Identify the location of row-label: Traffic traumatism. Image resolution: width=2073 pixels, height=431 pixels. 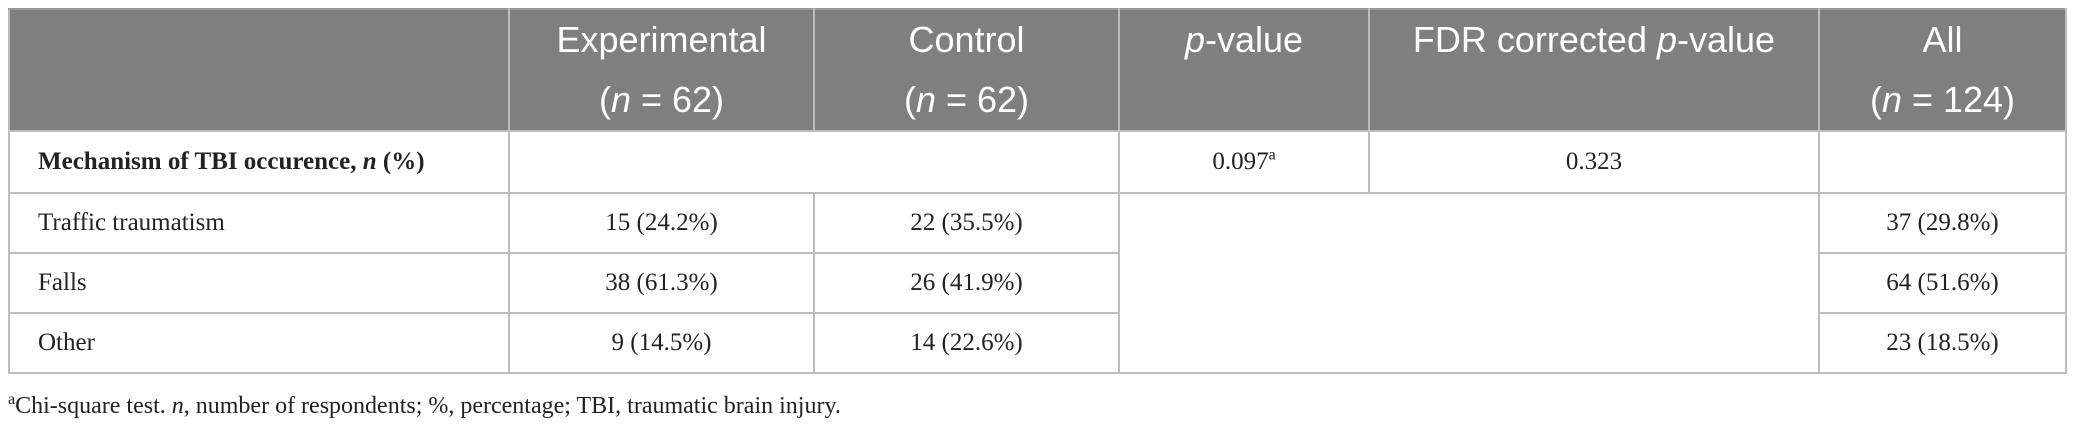
(259, 223).